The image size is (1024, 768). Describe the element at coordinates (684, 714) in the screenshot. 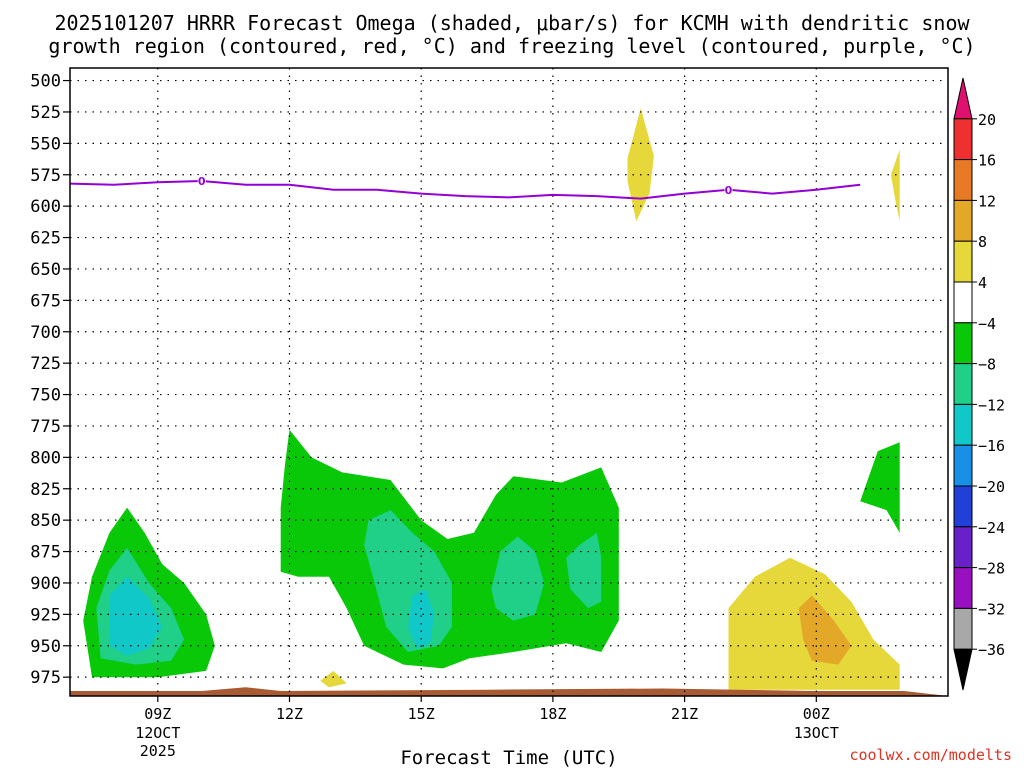

I see `x-tick-label: 21Z` at that location.